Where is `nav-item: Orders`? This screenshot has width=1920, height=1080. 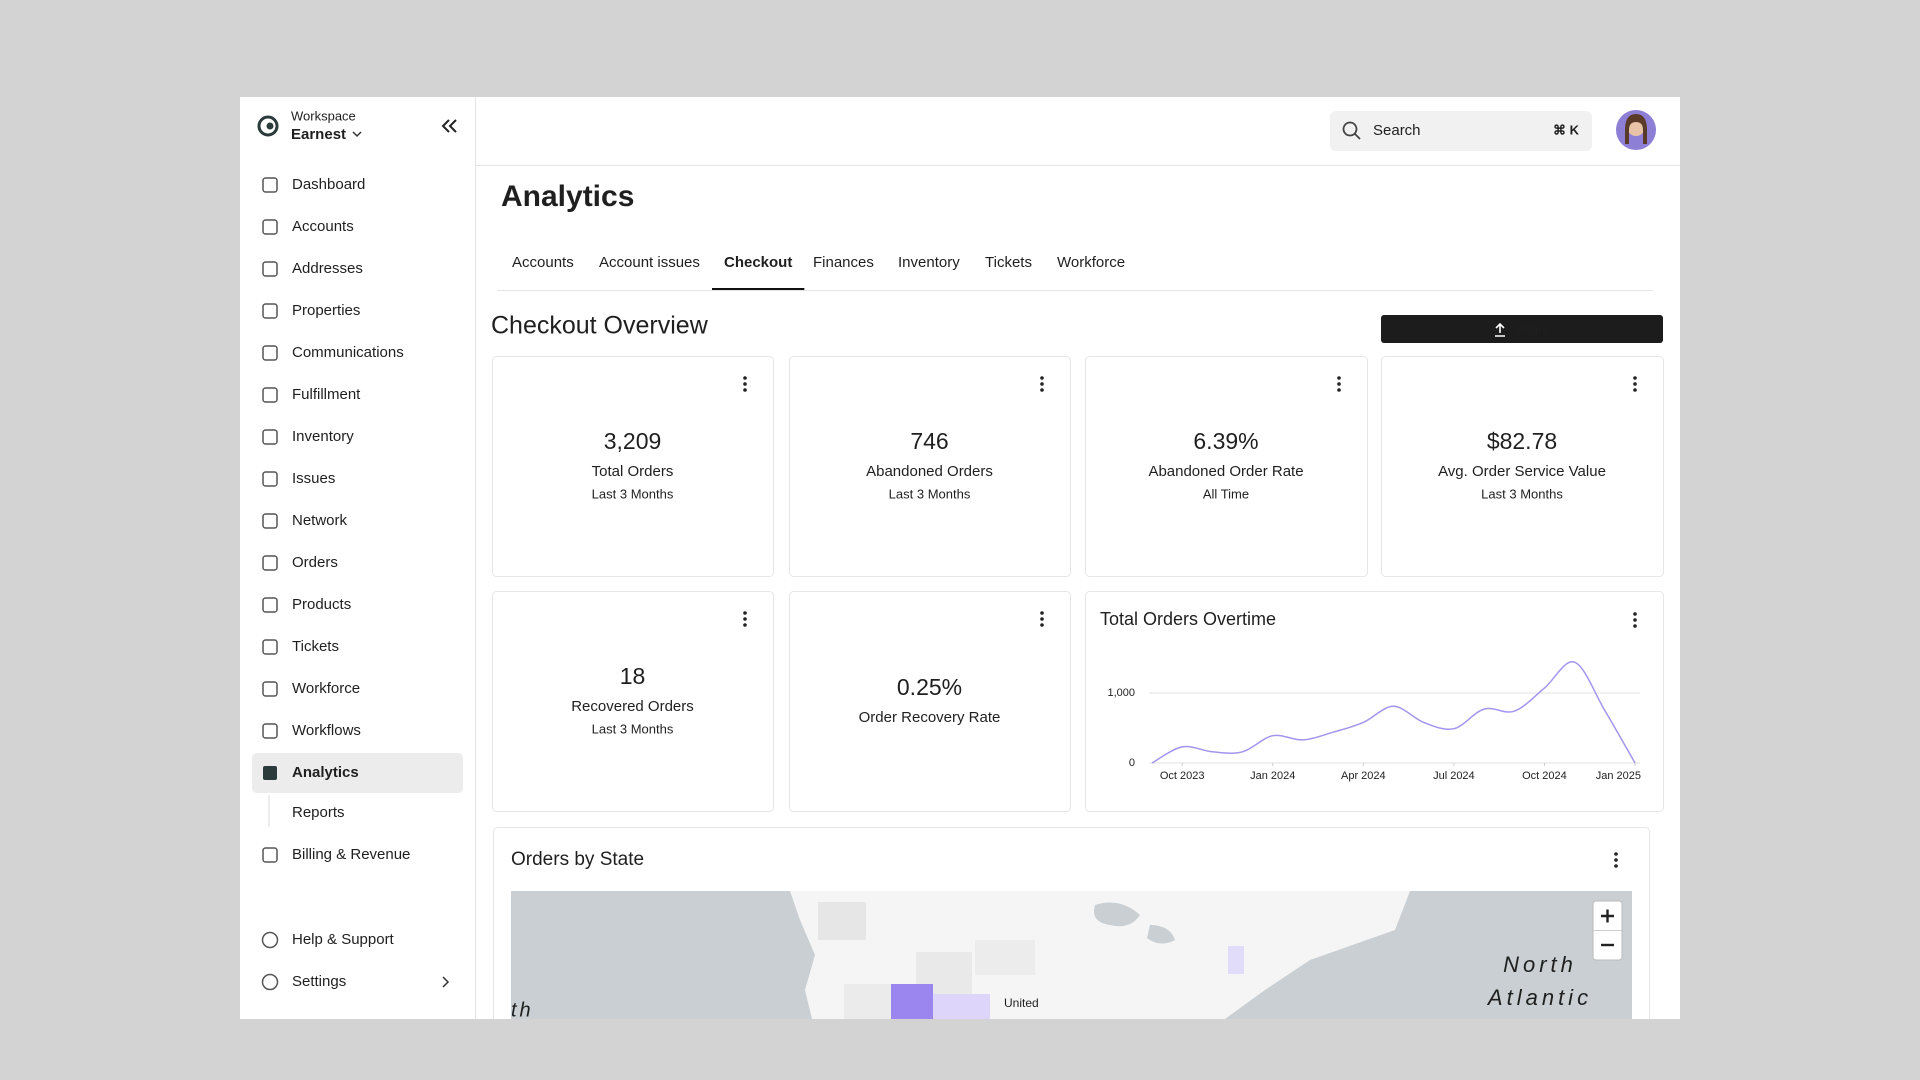
nav-item: Orders is located at coordinates (315, 562).